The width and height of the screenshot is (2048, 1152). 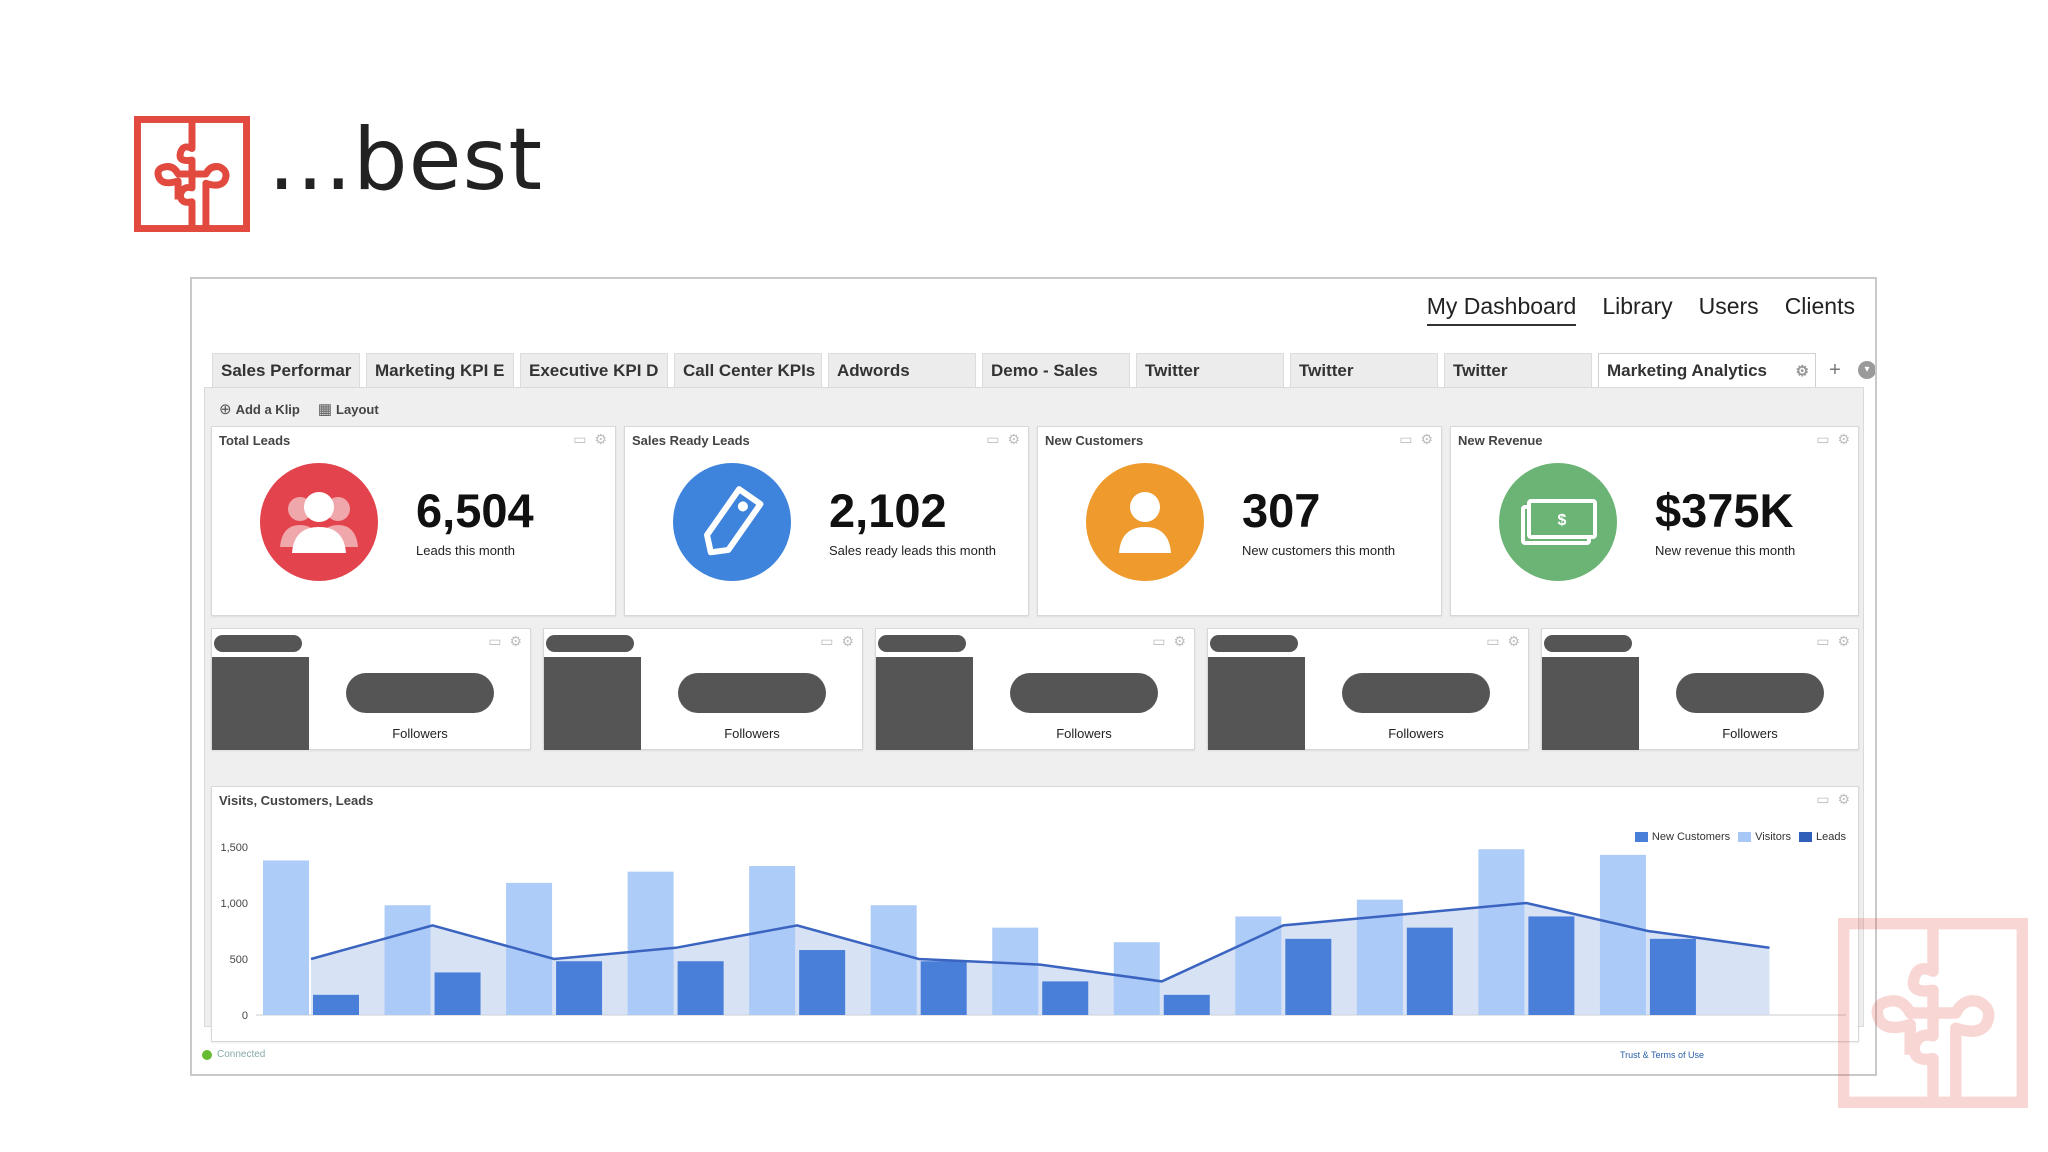 I want to click on kpi-subtitle: New revenue this month, so click(x=1725, y=550).